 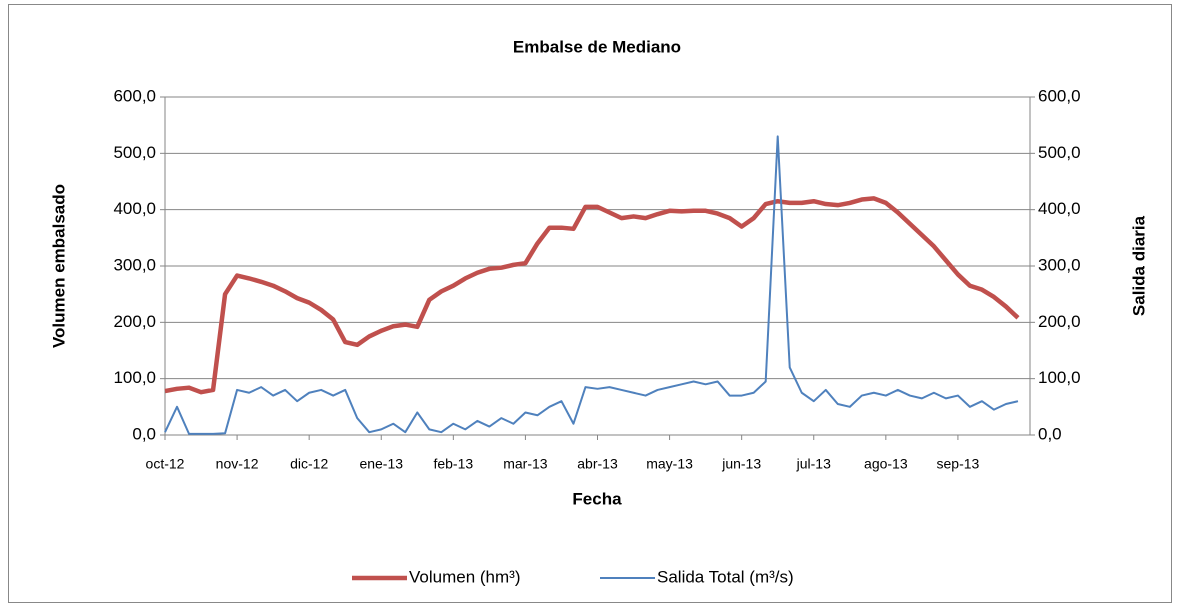 What do you see at coordinates (134, 264) in the screenshot?
I see `y-tick-label: 300,0` at bounding box center [134, 264].